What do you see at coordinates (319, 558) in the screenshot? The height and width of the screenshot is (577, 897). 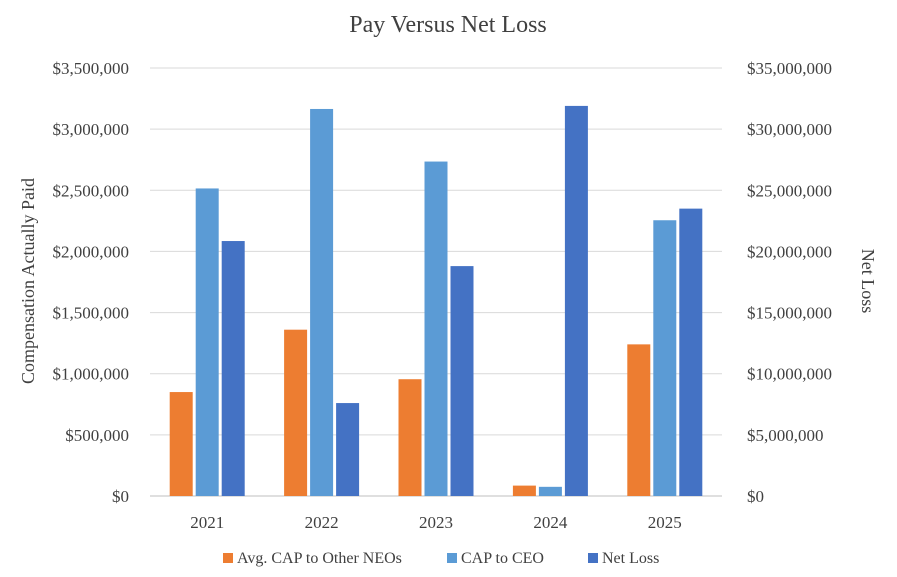 I see `legend-label: Avg. CAP to Other NEOs` at bounding box center [319, 558].